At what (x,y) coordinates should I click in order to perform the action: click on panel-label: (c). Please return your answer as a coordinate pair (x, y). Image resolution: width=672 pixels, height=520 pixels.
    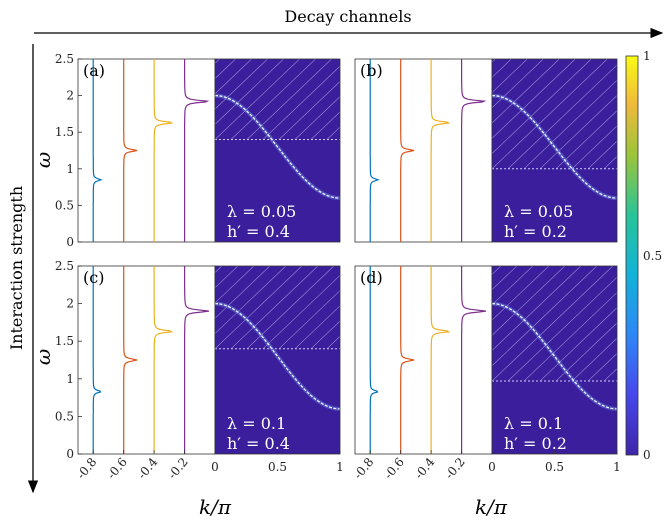
    Looking at the image, I should click on (93, 277).